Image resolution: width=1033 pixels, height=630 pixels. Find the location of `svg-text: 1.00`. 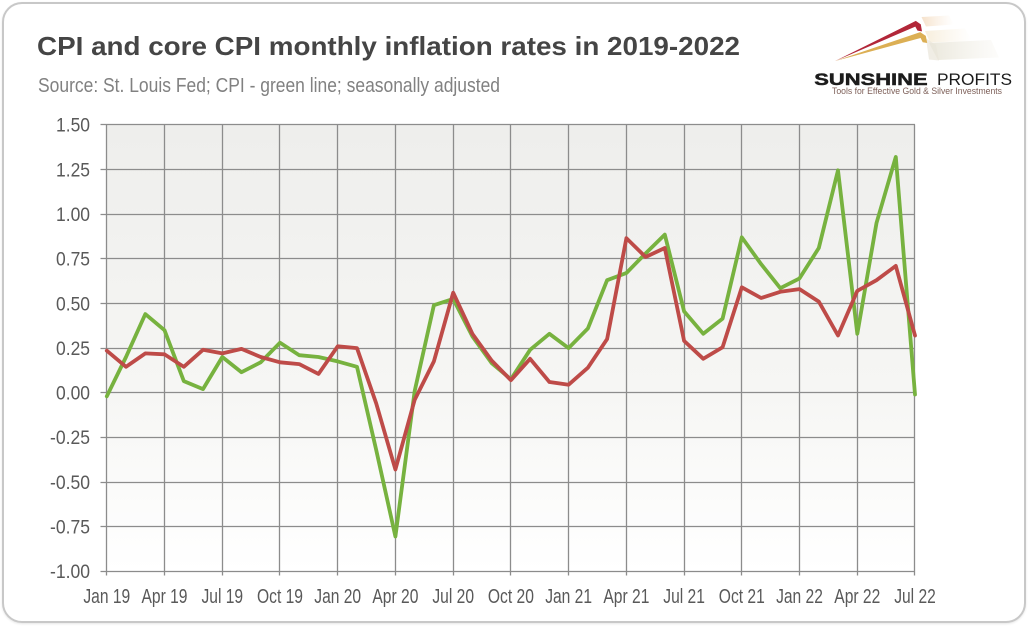

svg-text: 1.00 is located at coordinates (73, 215).